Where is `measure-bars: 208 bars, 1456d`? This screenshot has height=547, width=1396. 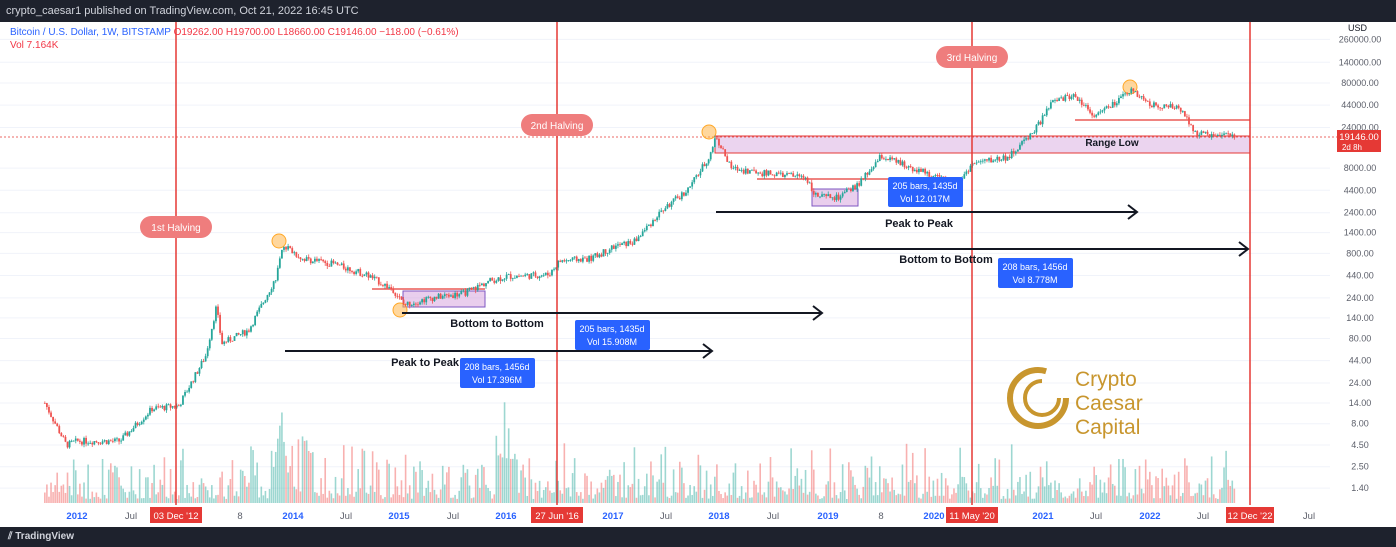 measure-bars: 208 bars, 1456d is located at coordinates (496, 367).